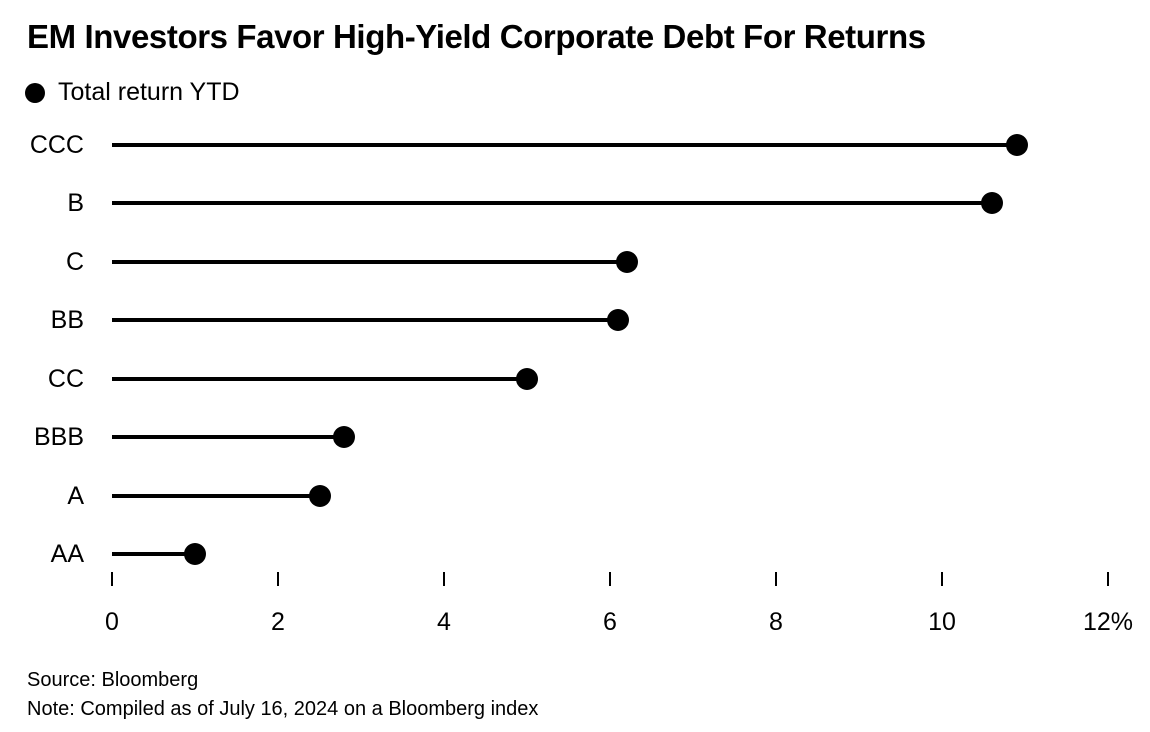 The height and width of the screenshot is (732, 1150). Describe the element at coordinates (113, 680) in the screenshot. I see `source-note: Source: Bloomberg` at that location.